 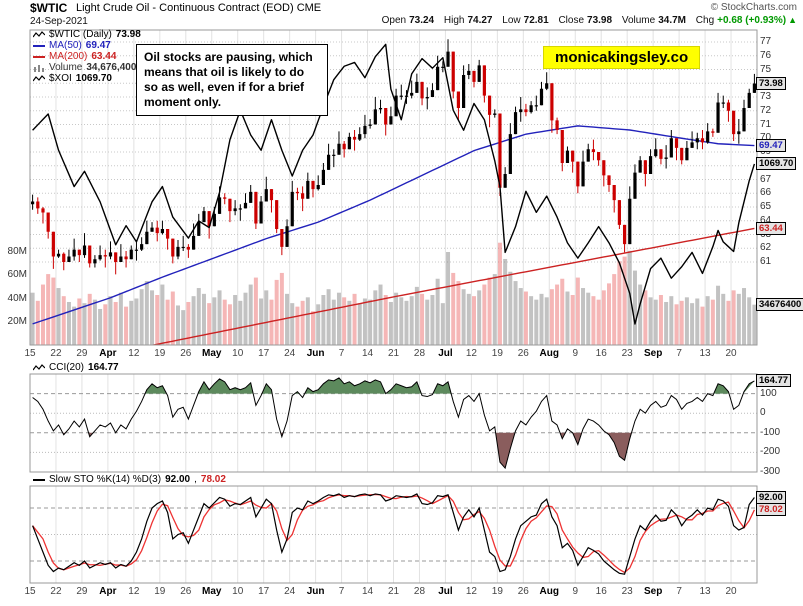 What do you see at coordinates (367, 591) in the screenshot?
I see `x-axis-label-bottom: 14` at bounding box center [367, 591].